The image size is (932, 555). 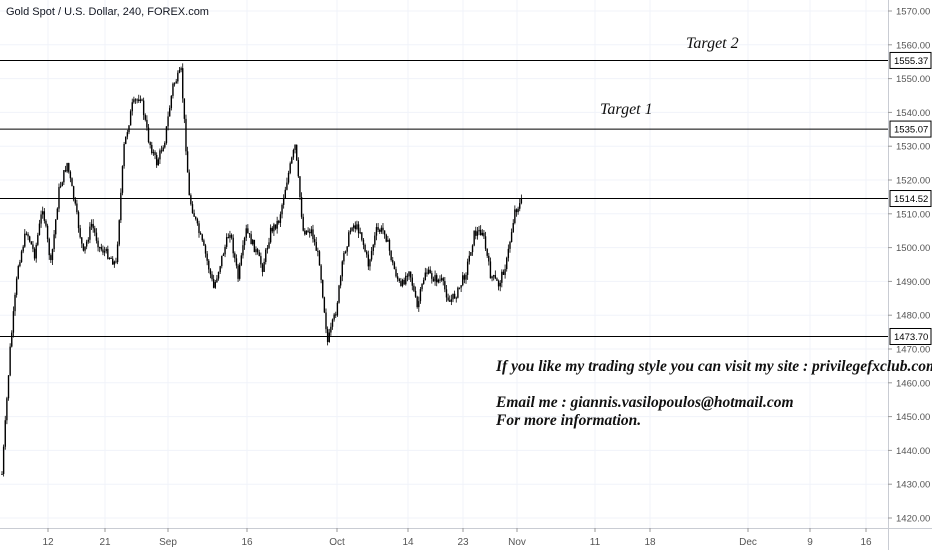 I want to click on price-tick-label: 1540.00, so click(x=913, y=113).